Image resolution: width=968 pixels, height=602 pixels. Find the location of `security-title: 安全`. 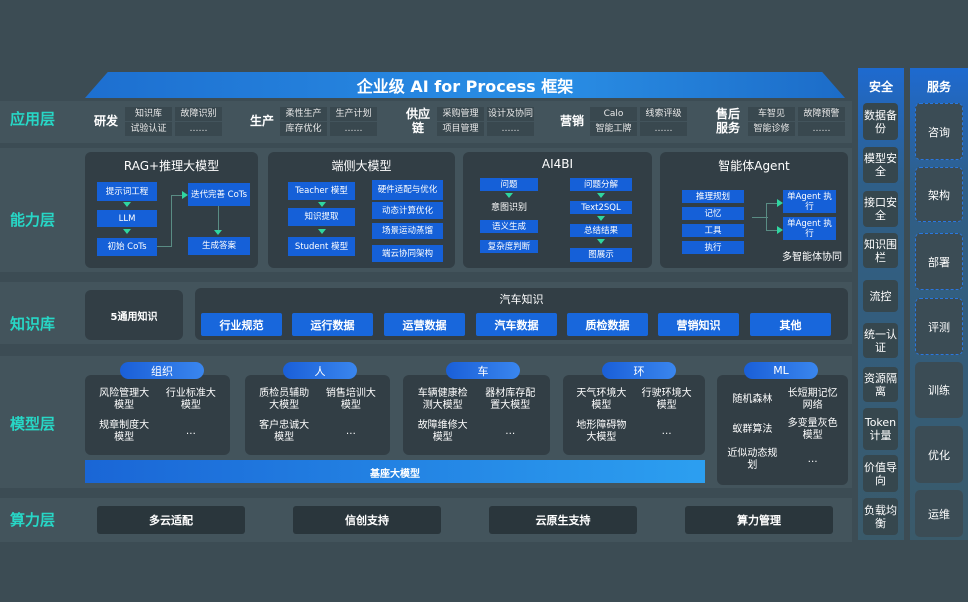

security-title: 安全 is located at coordinates (880, 87).